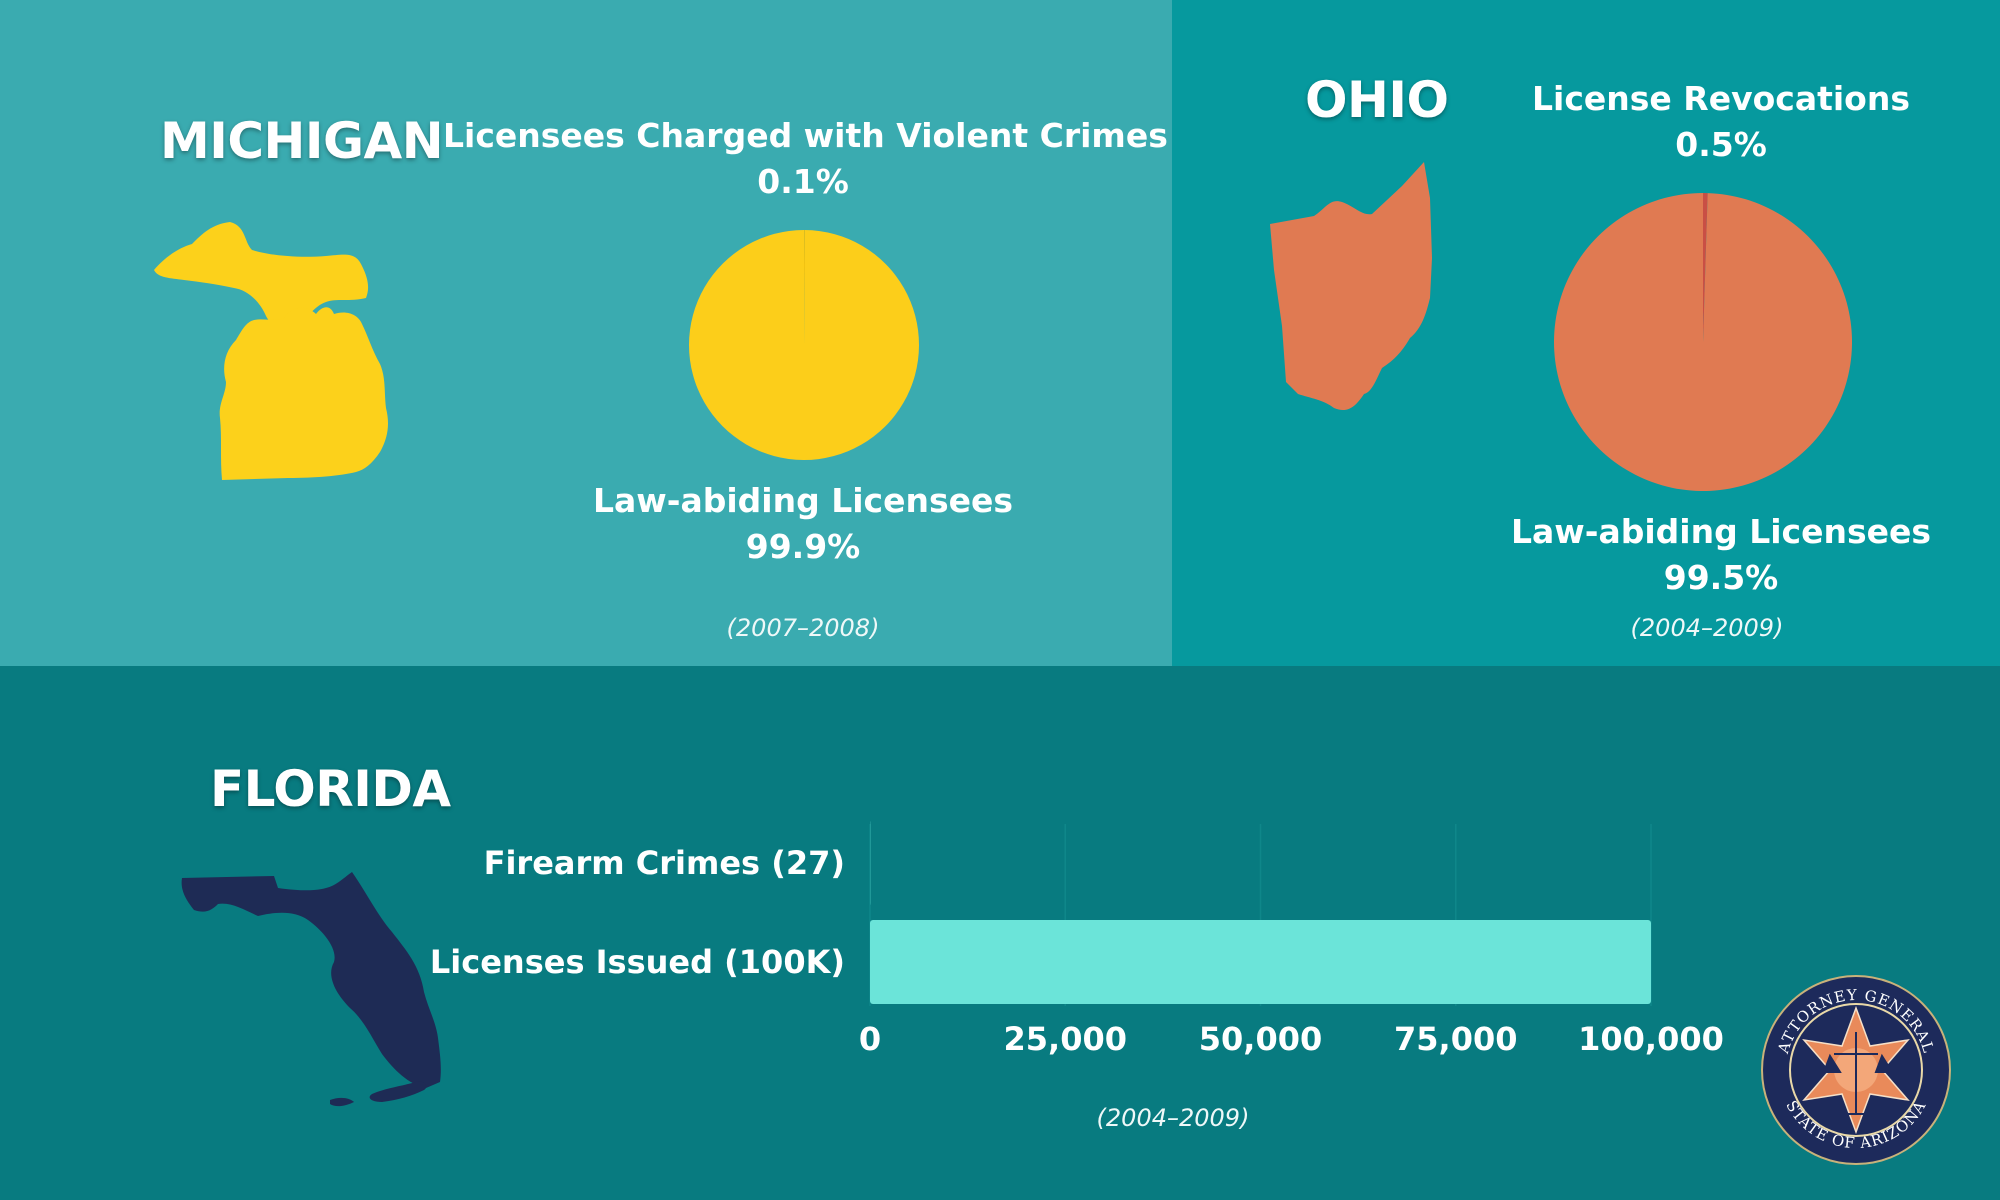 The image size is (2000, 1200). I want to click on attorney-general-seal: ATTORNEY GENERAL STATE OF ARIZONA, so click(1856, 1070).